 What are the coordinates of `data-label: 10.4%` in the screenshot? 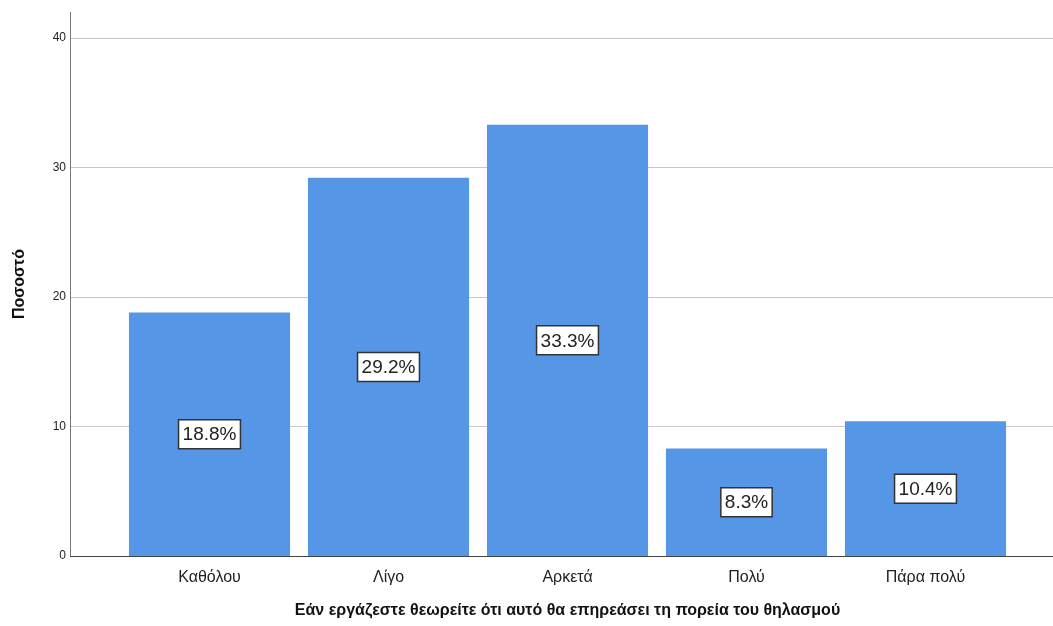 It's located at (925, 488).